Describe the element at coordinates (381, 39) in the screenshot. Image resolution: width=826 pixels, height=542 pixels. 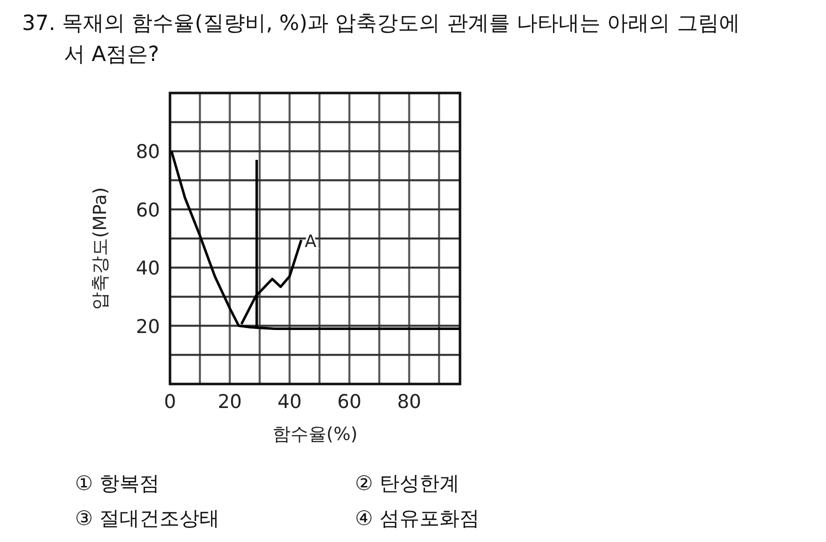
I see `chart-title: 37. 목재의 함수율(질량비, %)과 압축강도의 관계를 나타내는 아래의 그림에서 A점은?` at that location.